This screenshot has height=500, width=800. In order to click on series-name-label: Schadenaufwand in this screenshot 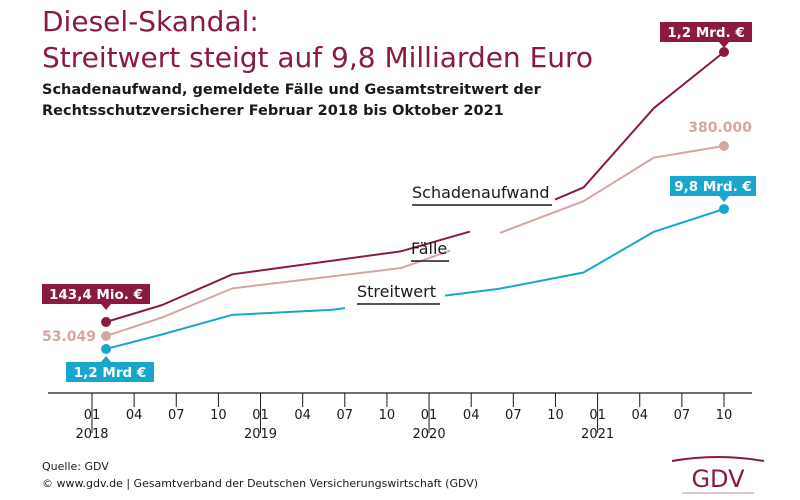, I will do `click(481, 192)`.